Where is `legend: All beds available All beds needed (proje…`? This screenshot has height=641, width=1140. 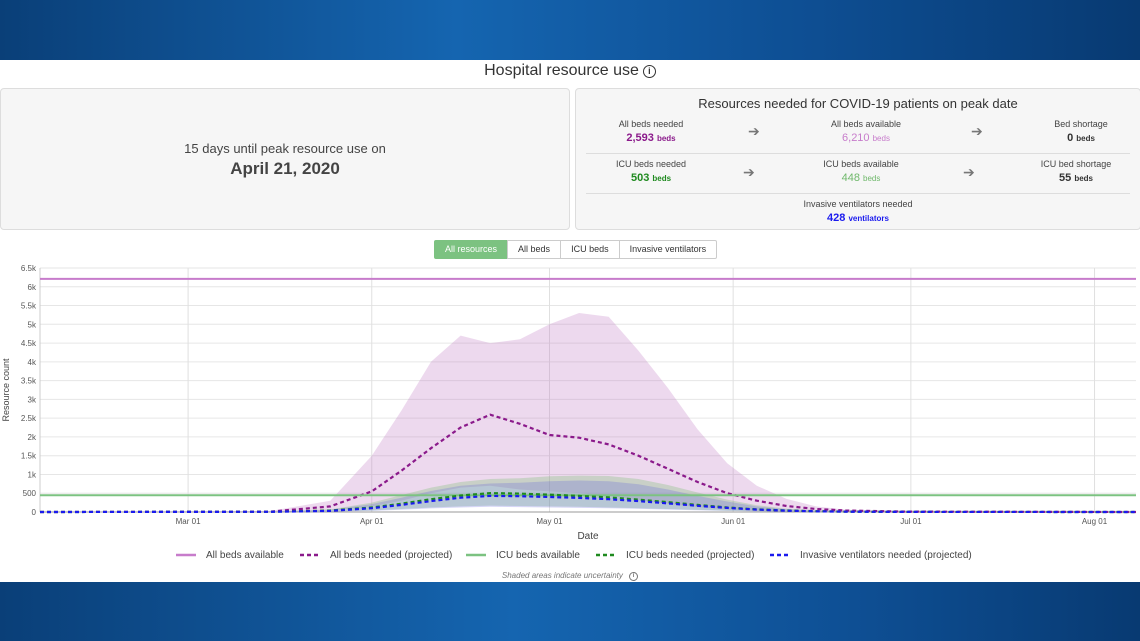
legend: All beds available All beds needed (proje… is located at coordinates (574, 555).